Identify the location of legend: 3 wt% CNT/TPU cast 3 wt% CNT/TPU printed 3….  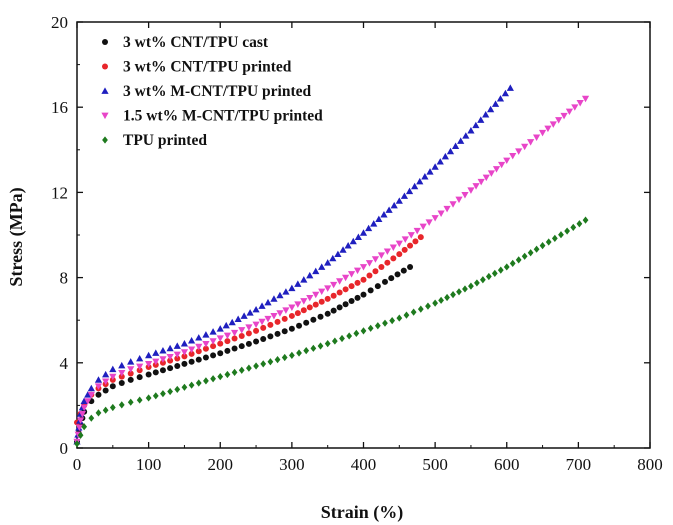
(212, 91).